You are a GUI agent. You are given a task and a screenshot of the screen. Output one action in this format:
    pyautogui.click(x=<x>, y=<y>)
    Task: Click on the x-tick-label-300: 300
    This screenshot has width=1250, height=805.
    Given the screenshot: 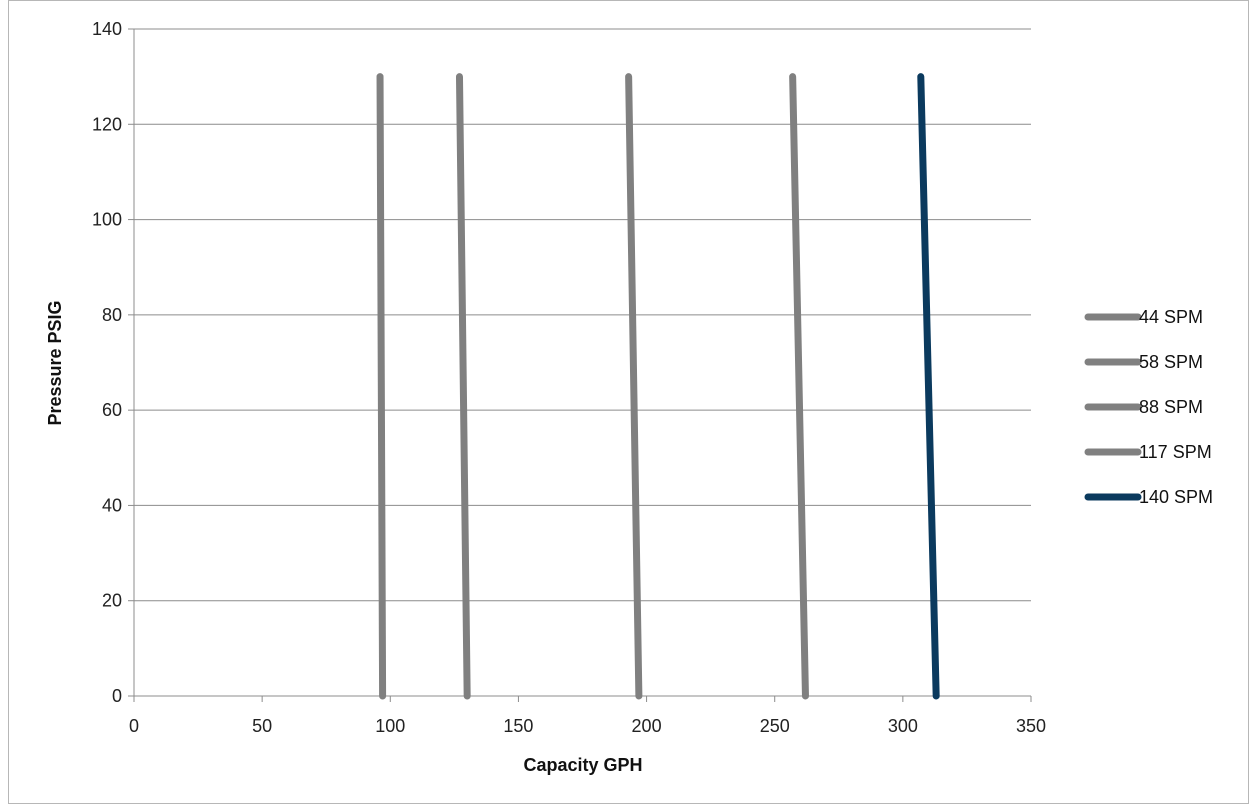 What is the action you would take?
    pyautogui.click(x=903, y=726)
    